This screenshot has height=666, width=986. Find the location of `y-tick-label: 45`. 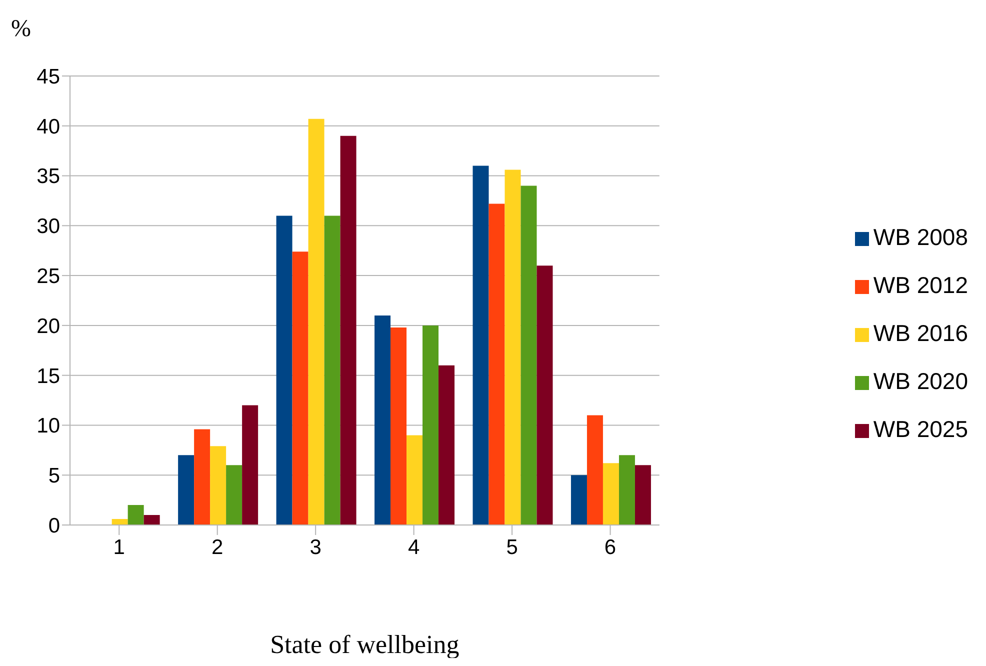

y-tick-label: 45 is located at coordinates (48, 76).